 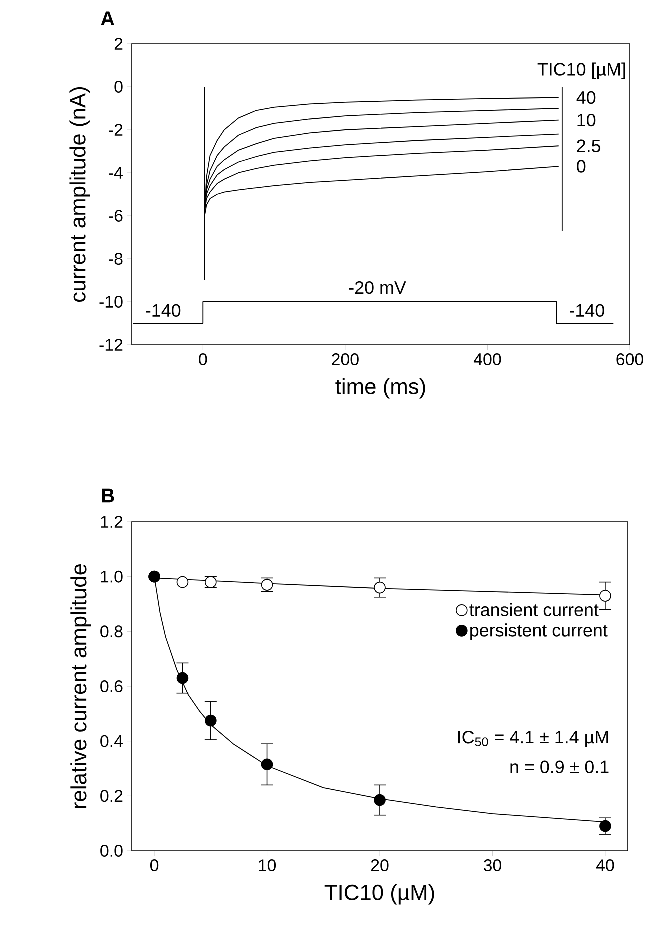 I want to click on y-tick-label: 0.0, so click(x=111, y=851).